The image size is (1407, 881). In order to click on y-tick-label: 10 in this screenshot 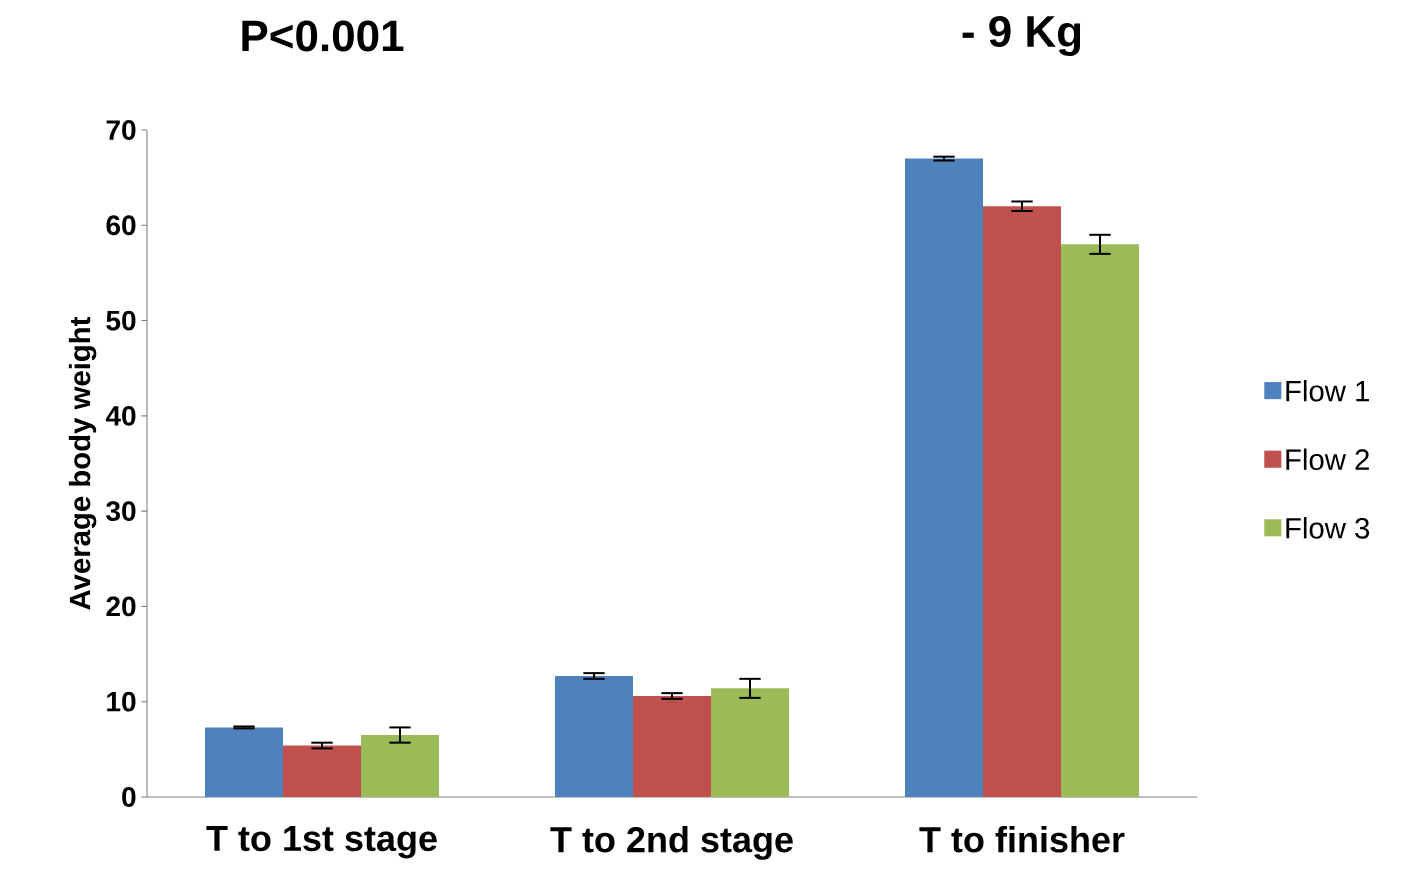, I will do `click(121, 701)`.